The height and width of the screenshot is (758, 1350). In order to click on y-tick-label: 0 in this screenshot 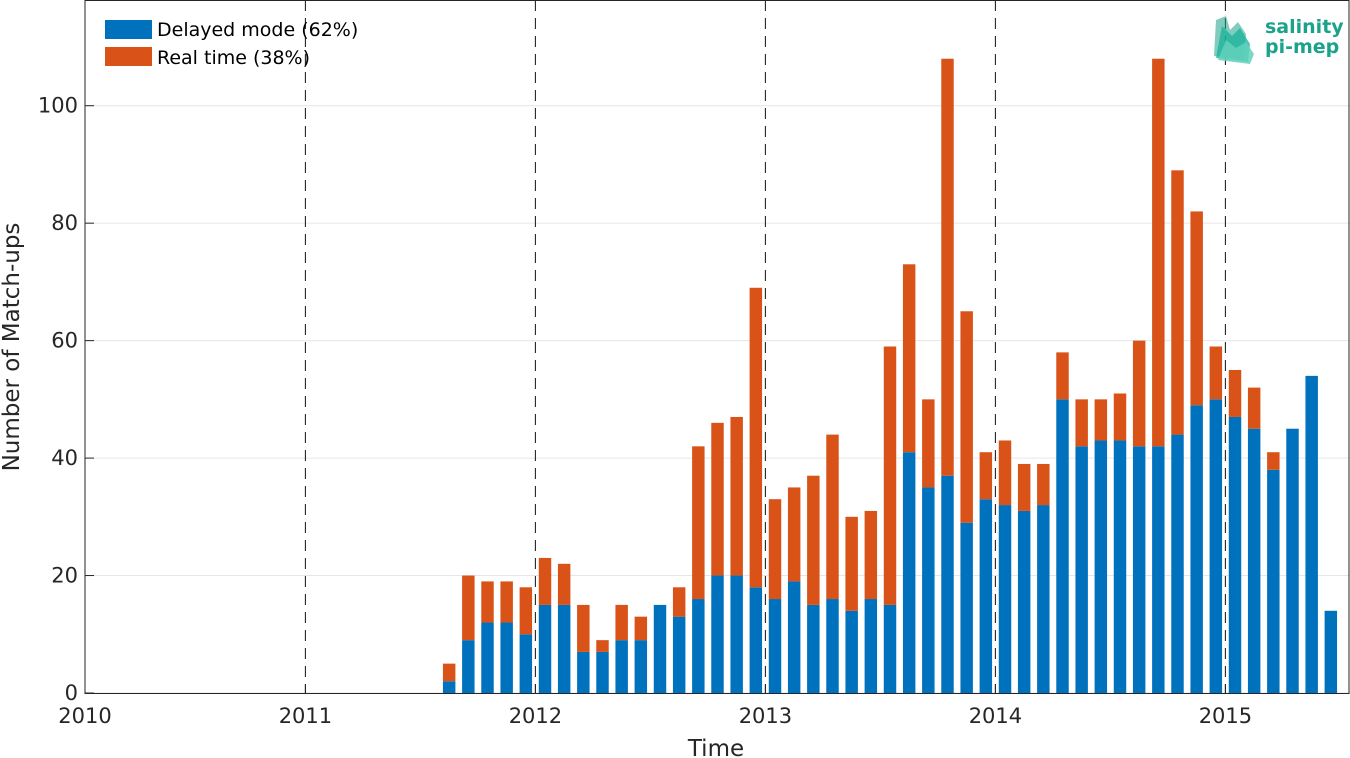, I will do `click(71, 693)`.